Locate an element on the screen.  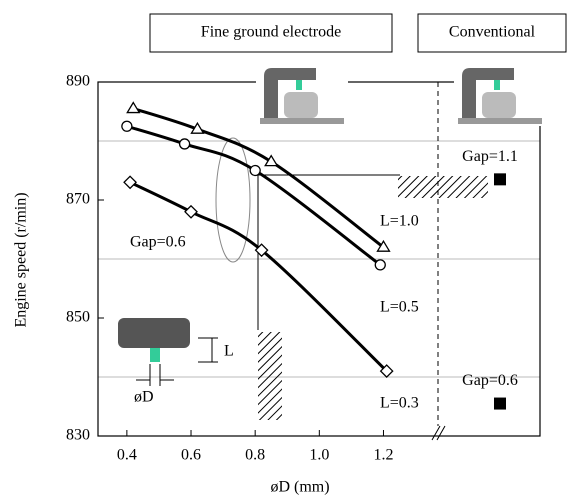
y-axis-label: Engine speed (r/min) is located at coordinates (21, 259).